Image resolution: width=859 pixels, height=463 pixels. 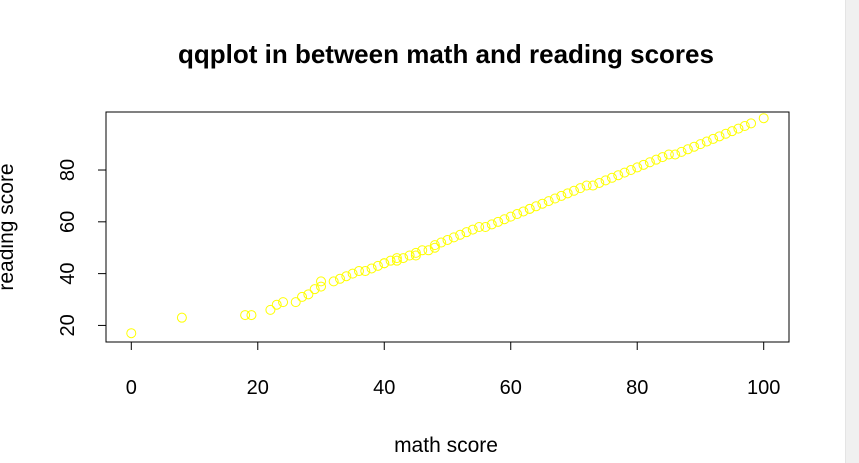 What do you see at coordinates (131, 388) in the screenshot?
I see `x-tick-label: 0` at bounding box center [131, 388].